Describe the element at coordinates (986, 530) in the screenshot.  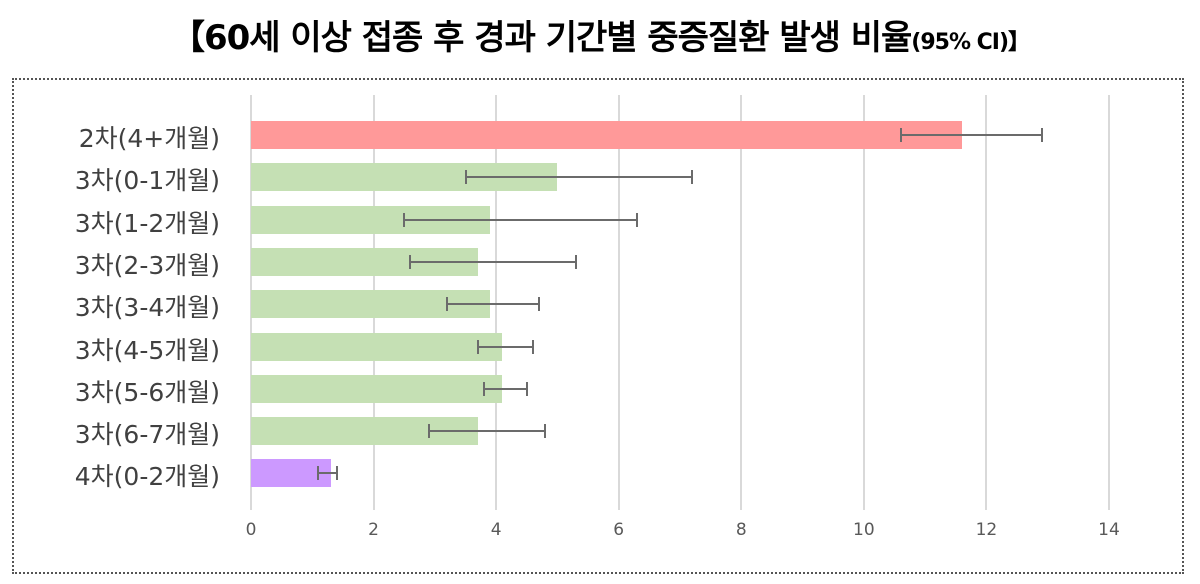
I see `x-axis-tick-label: 12` at that location.